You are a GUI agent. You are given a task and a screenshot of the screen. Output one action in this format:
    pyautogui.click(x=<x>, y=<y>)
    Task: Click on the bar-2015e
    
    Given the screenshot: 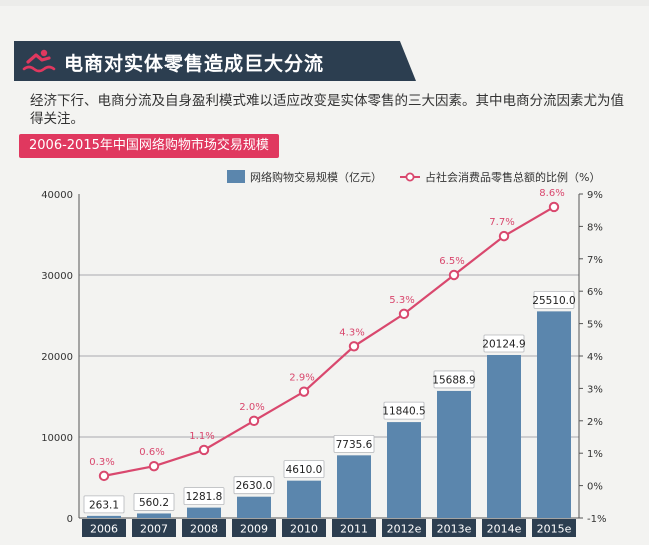 What is the action you would take?
    pyautogui.click(x=554, y=414)
    